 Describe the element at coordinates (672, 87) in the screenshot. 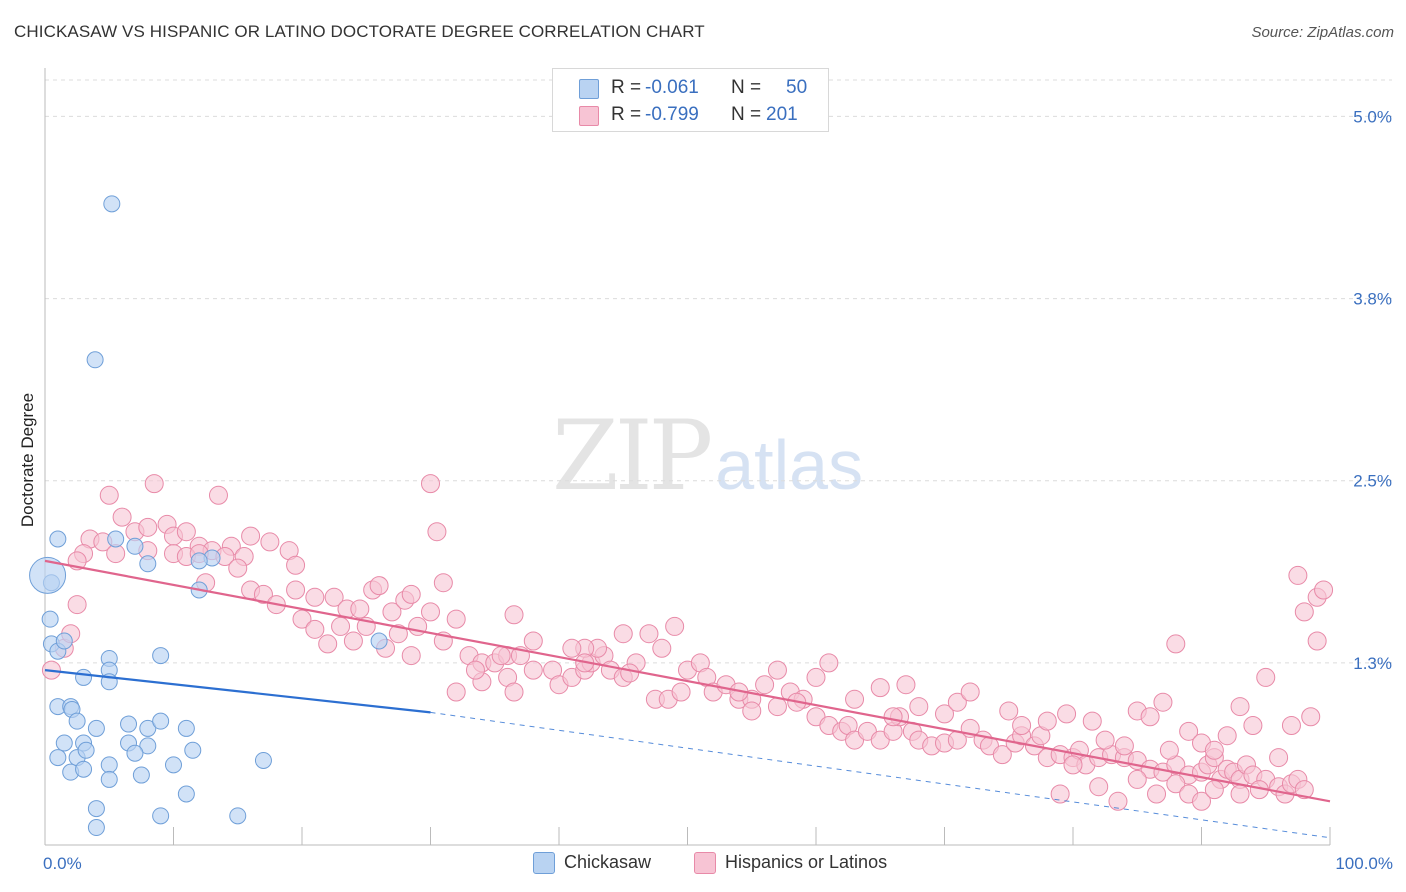

I see `r-value-chickasaw: -0.061` at that location.